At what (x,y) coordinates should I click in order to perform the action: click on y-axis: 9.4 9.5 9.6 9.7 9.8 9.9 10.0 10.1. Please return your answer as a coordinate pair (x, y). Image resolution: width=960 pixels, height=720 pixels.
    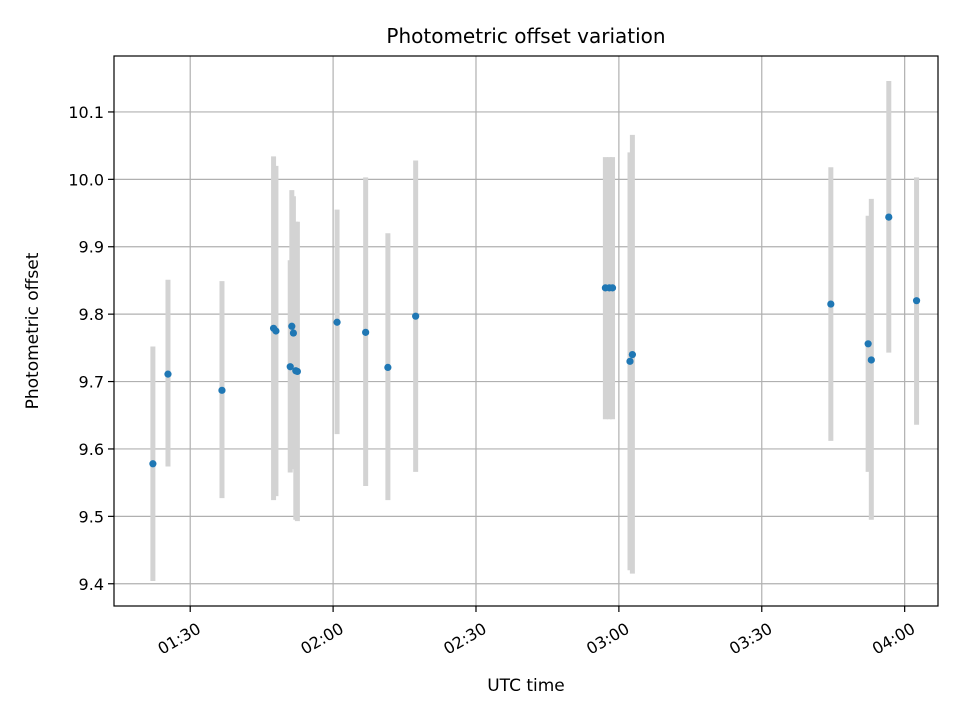
    Looking at the image, I should click on (91, 348).